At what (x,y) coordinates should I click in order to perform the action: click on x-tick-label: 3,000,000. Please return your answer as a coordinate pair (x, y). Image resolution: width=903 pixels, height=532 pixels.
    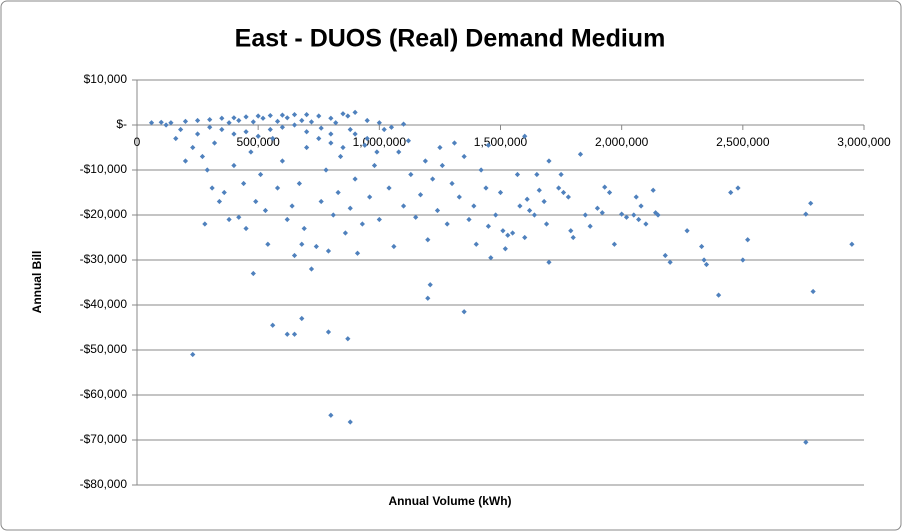
    Looking at the image, I should click on (864, 142).